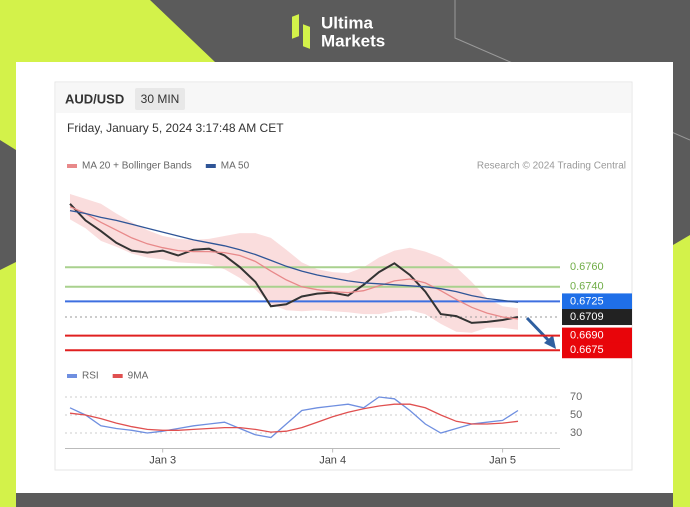  I want to click on legend-label: 9MA, so click(138, 376).